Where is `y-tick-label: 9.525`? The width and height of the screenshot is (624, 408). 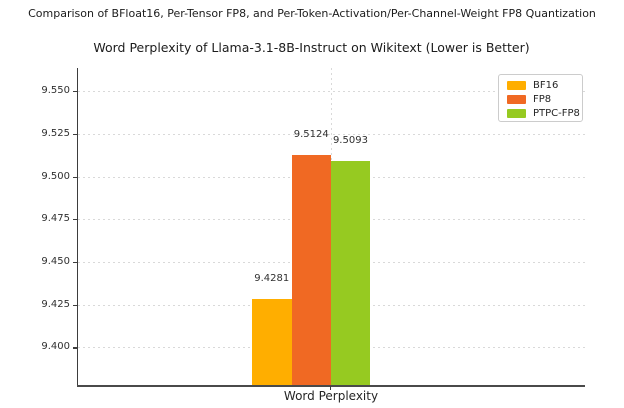
y-tick-label: 9.525 is located at coordinates (55, 133).